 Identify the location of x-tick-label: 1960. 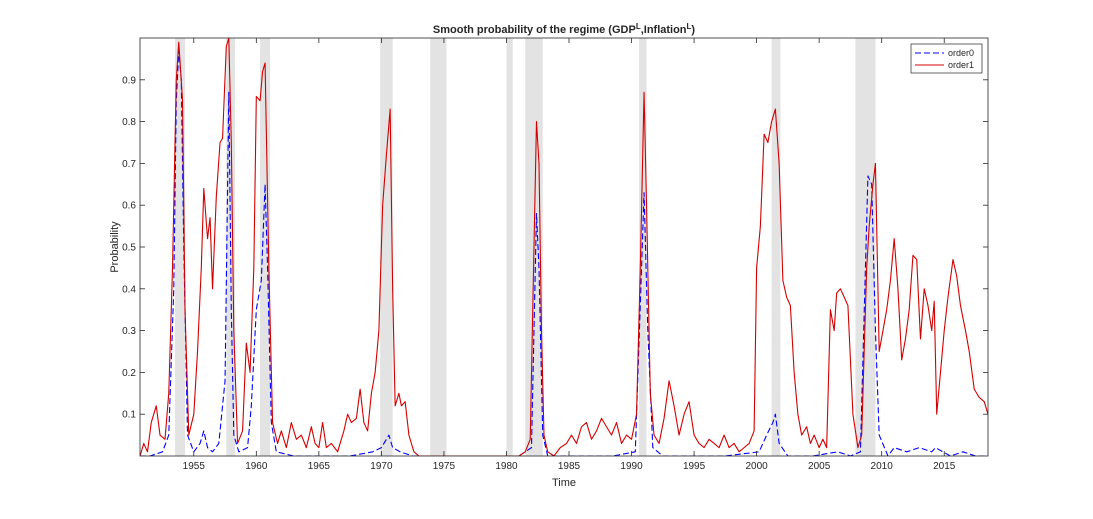
(256, 466).